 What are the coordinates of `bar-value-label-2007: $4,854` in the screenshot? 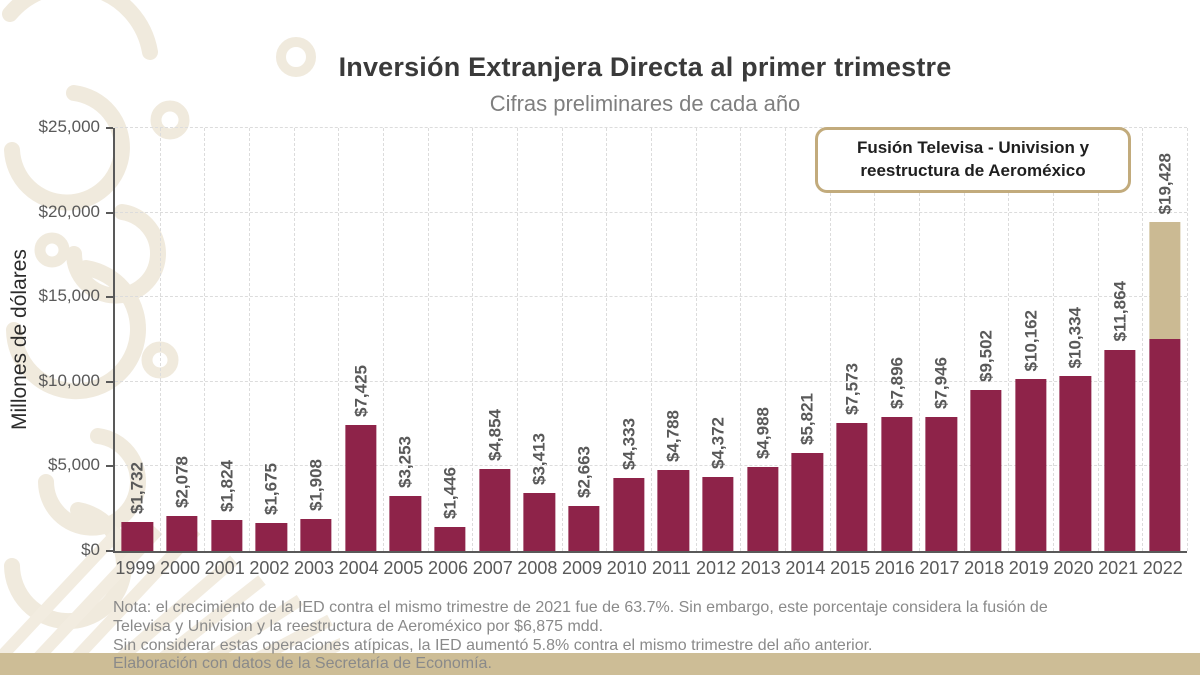 It's located at (495, 435).